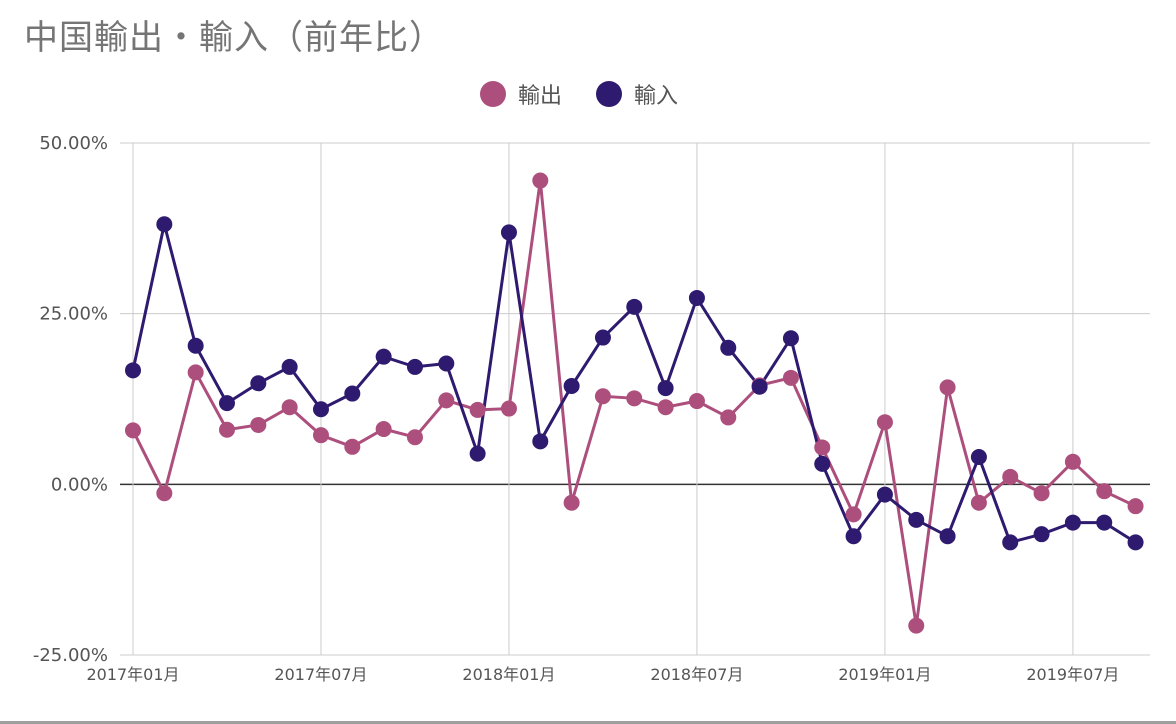  Describe the element at coordinates (70, 655) in the screenshot. I see `y-tick-label: -25.00%` at that location.